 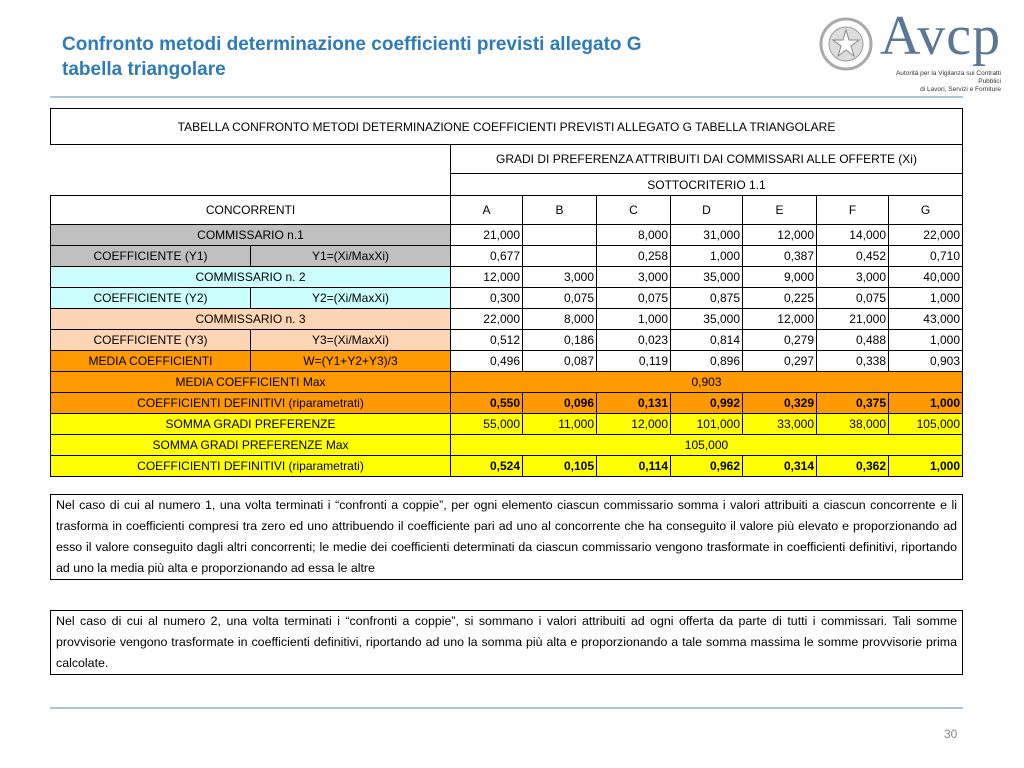 What do you see at coordinates (350, 340) in the screenshot?
I see `row-formula: Y3=(Xi/MaxXi)` at bounding box center [350, 340].